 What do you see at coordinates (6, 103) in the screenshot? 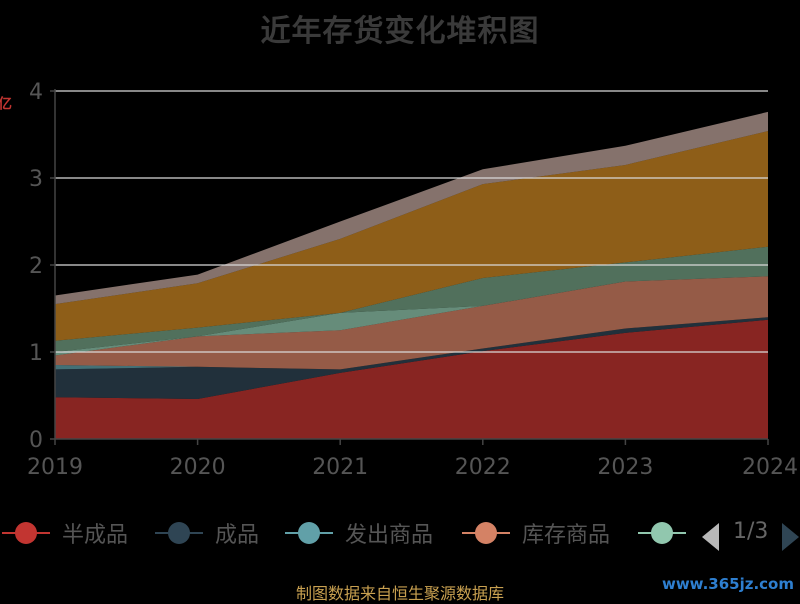
I see `y-axis-label-fragment: 亿` at bounding box center [6, 103].